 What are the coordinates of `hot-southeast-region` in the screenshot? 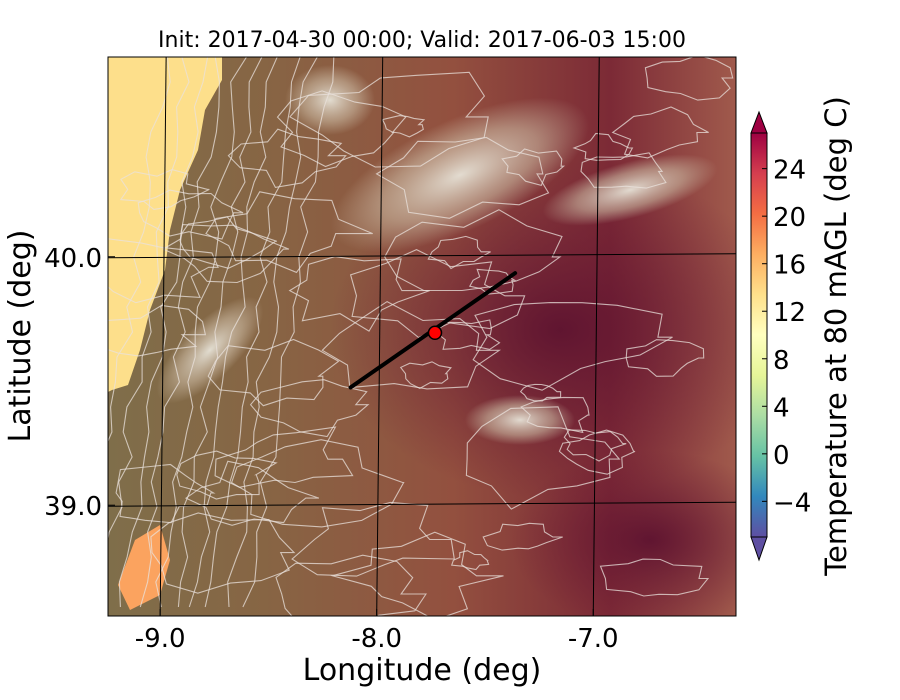 It's located at (623, 533).